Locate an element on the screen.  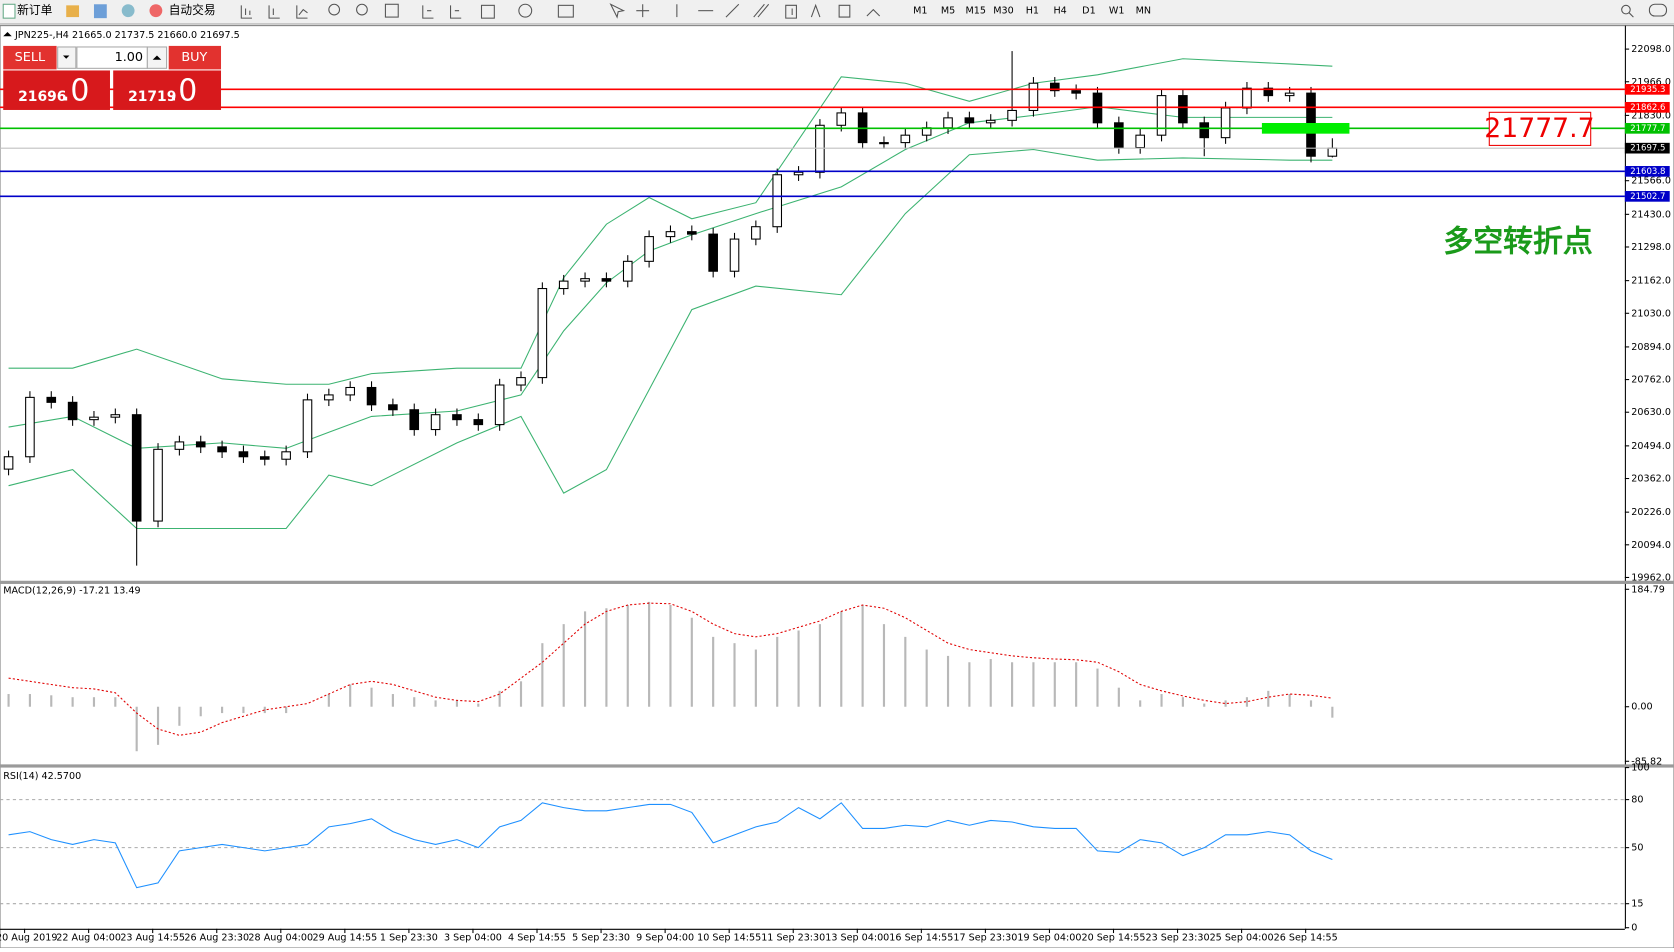
timeframe-button: W1 is located at coordinates (1117, 11).